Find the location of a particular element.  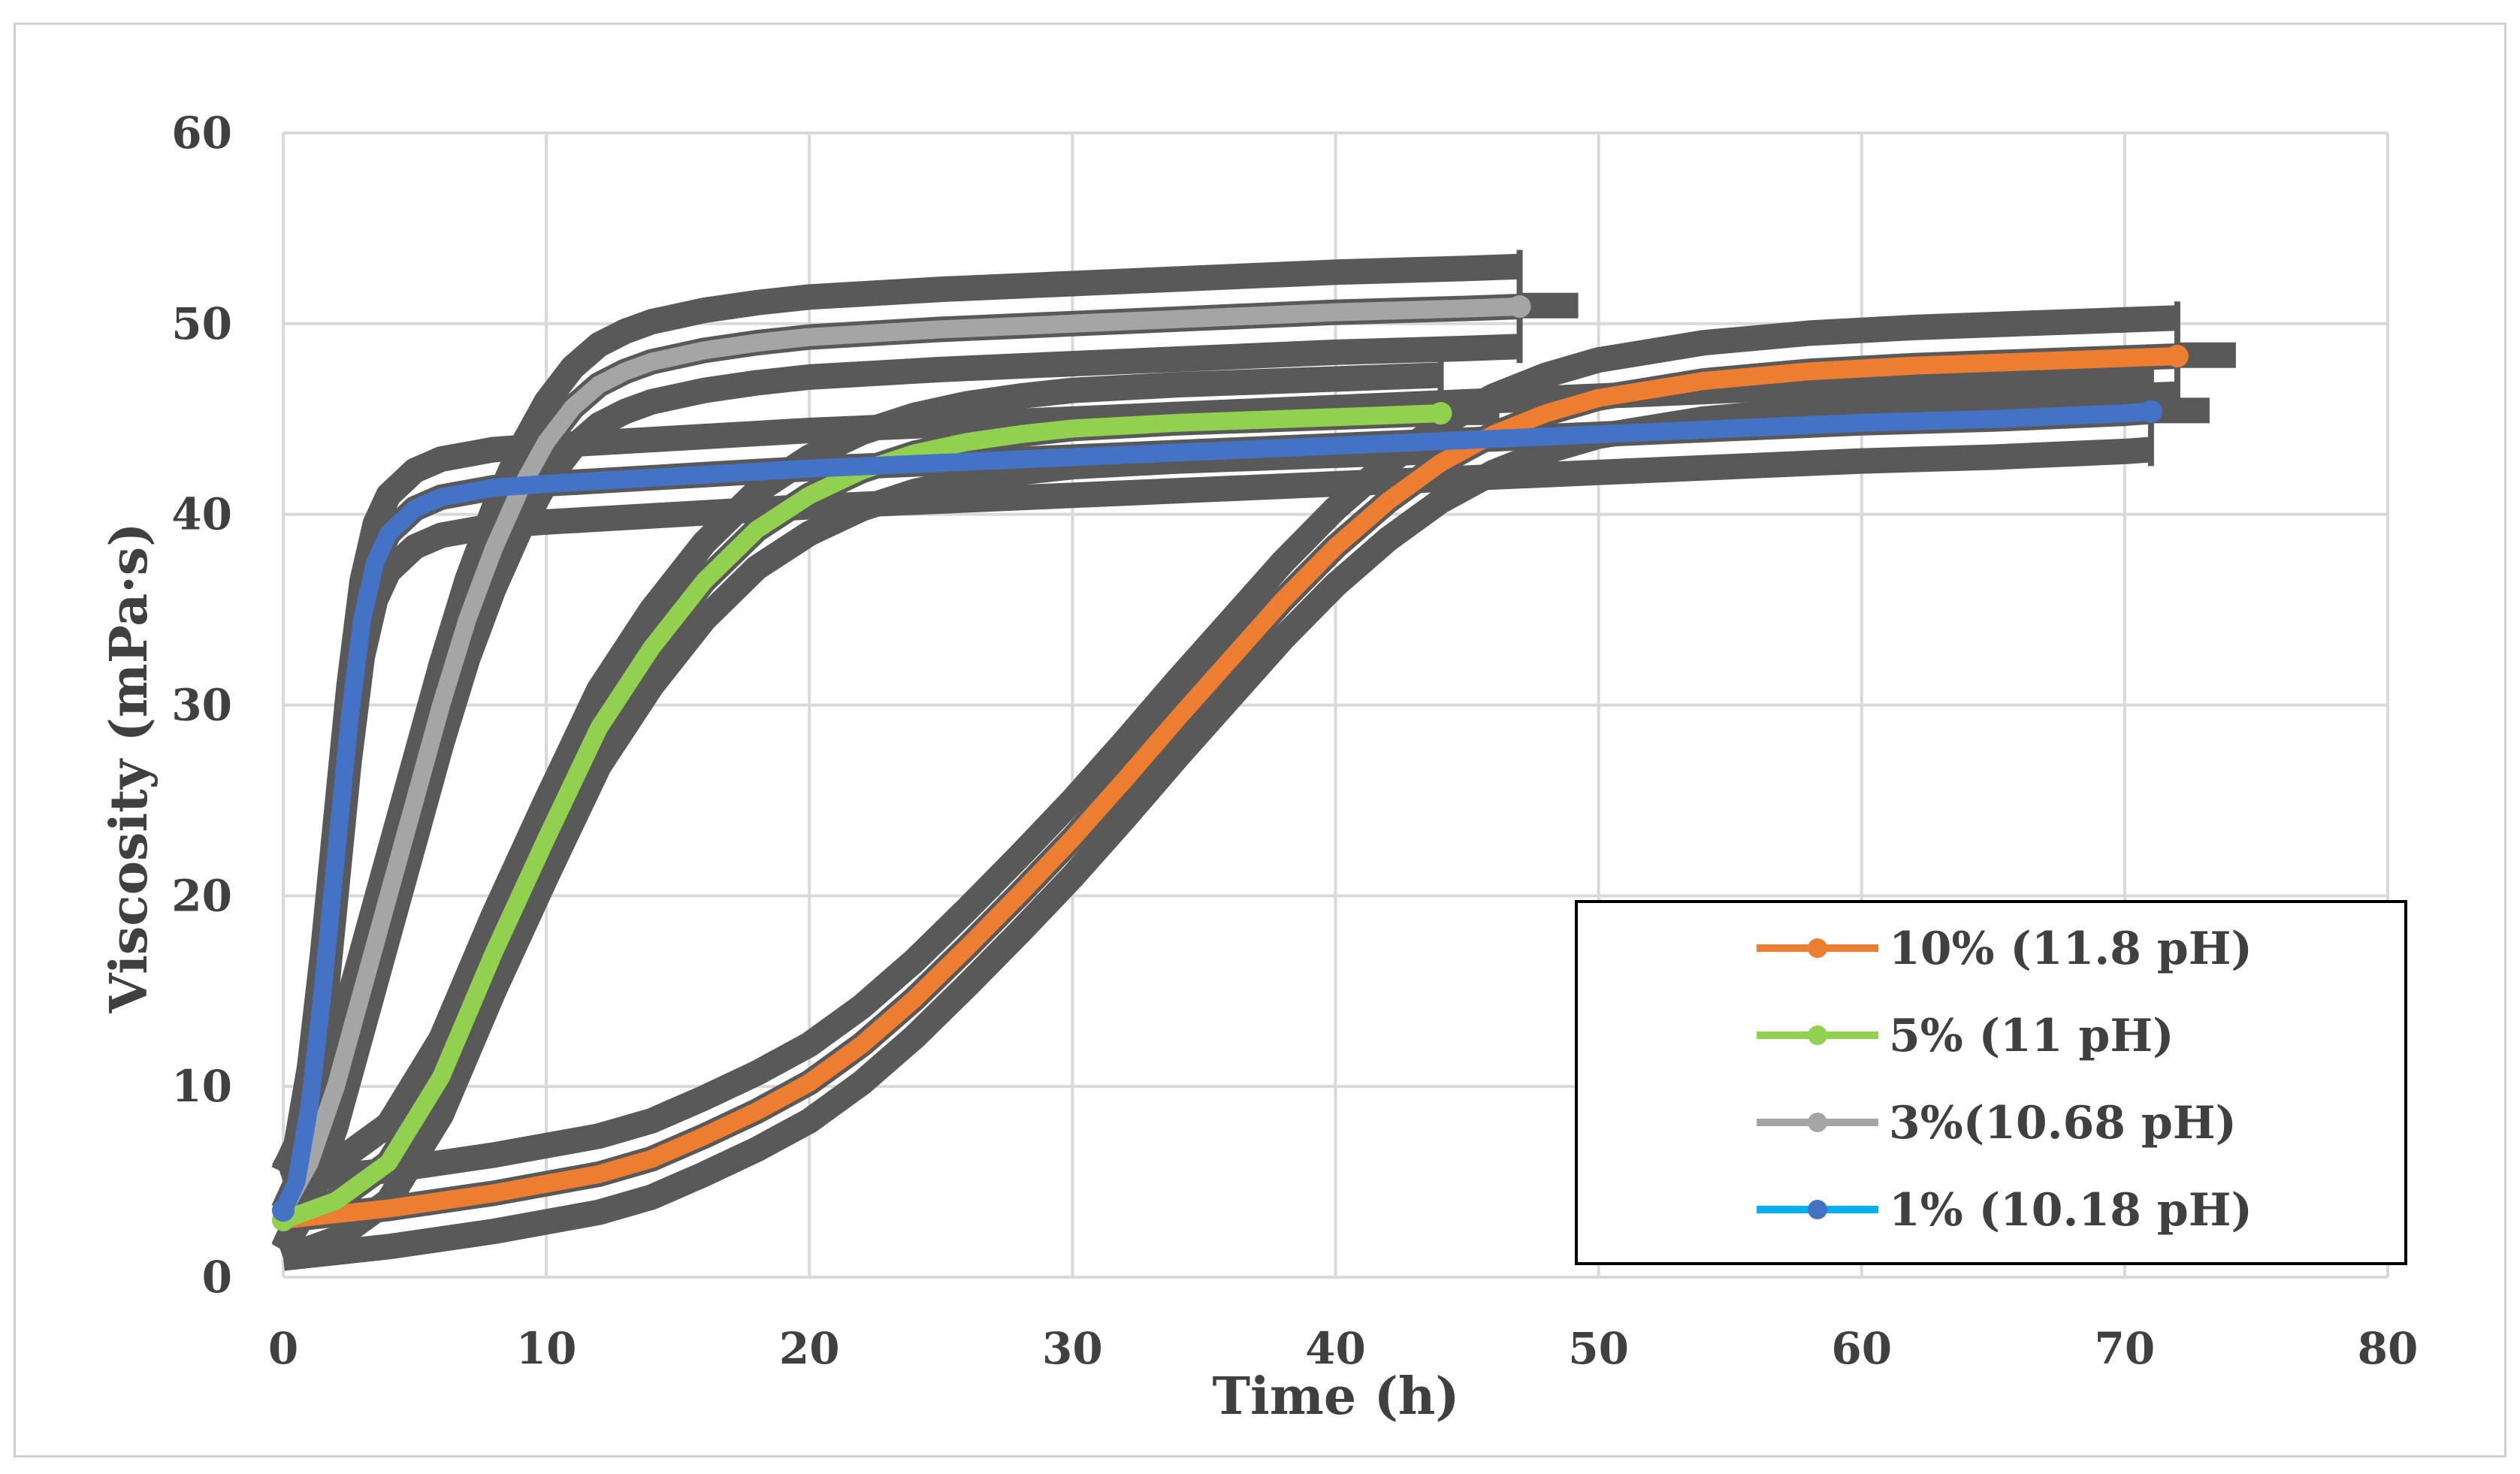

x-tick-label: 50 is located at coordinates (1599, 1348).